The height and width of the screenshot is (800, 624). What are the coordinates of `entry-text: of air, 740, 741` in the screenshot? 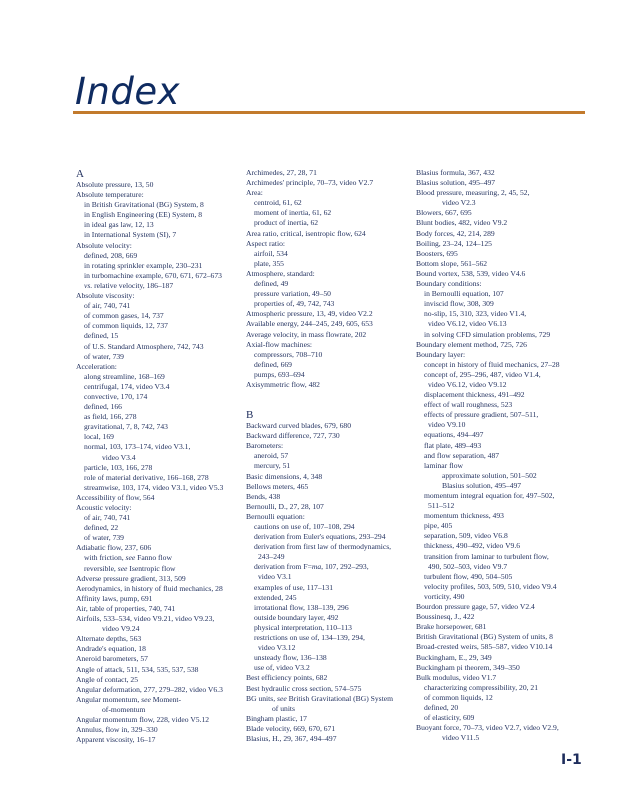 It's located at (107, 518).